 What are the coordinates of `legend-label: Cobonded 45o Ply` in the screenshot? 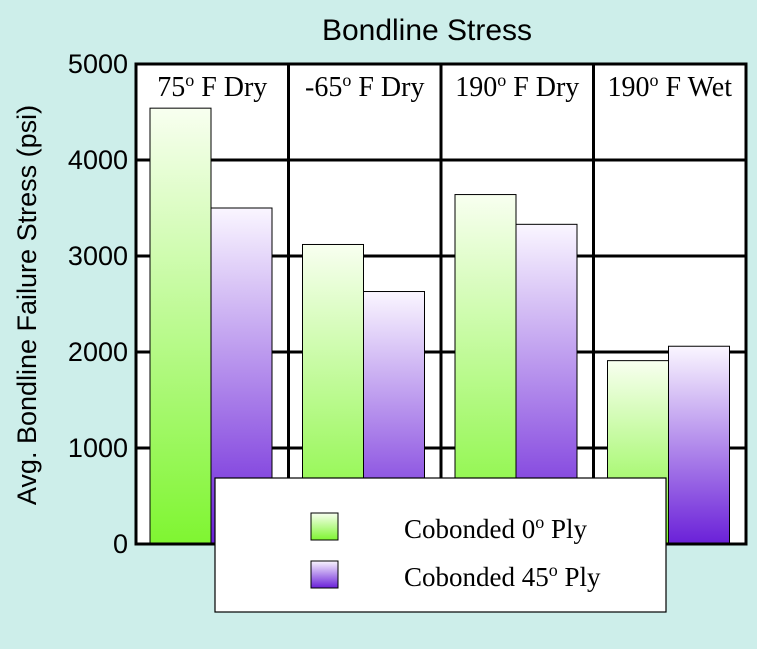 It's located at (502, 576).